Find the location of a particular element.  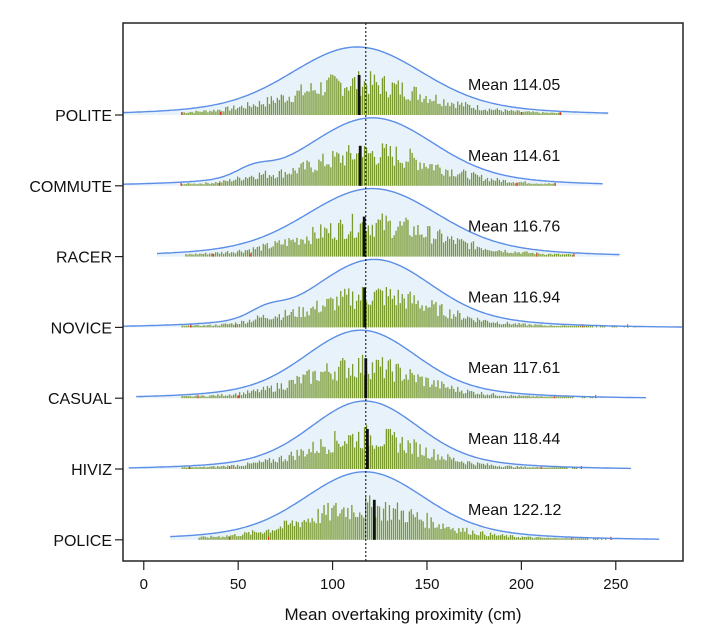

histogram-bars is located at coordinates (405, 517).